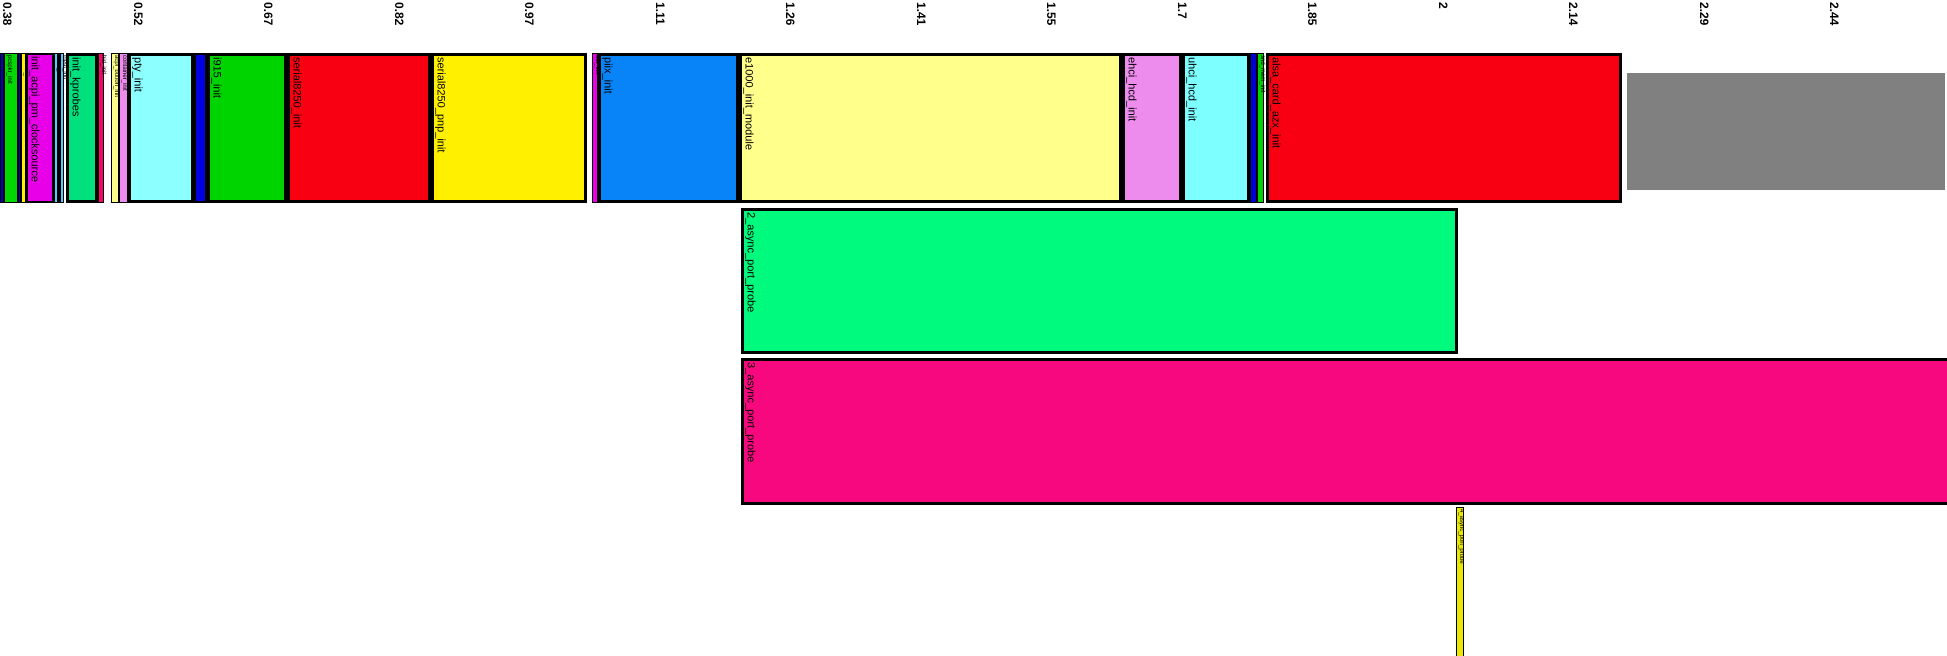 Image resolution: width=1947 pixels, height=656 pixels. What do you see at coordinates (660, 13) in the screenshot?
I see `axis-tick-label: 1.11` at bounding box center [660, 13].